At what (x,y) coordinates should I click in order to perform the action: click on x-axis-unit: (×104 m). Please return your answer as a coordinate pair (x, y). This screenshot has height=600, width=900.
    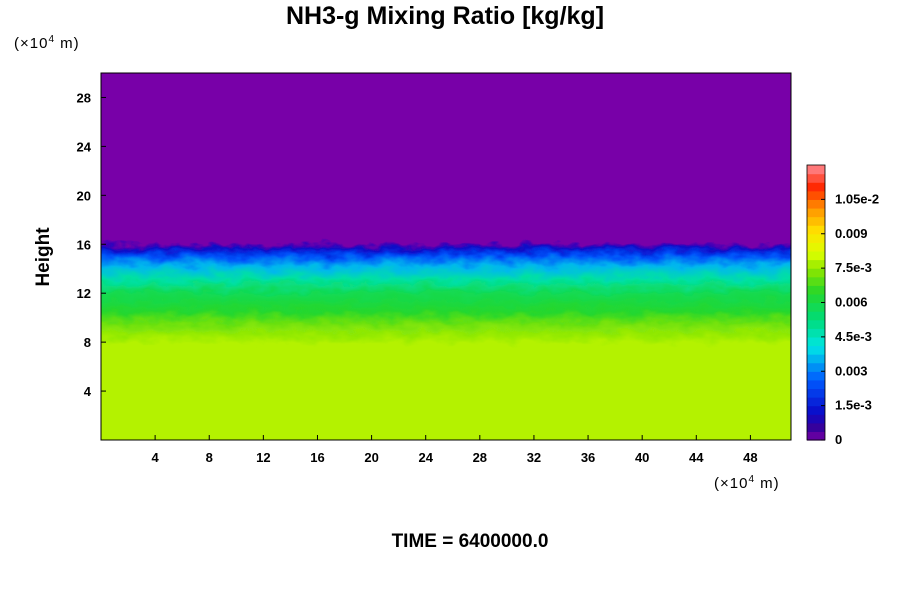
    Looking at the image, I should click on (747, 483).